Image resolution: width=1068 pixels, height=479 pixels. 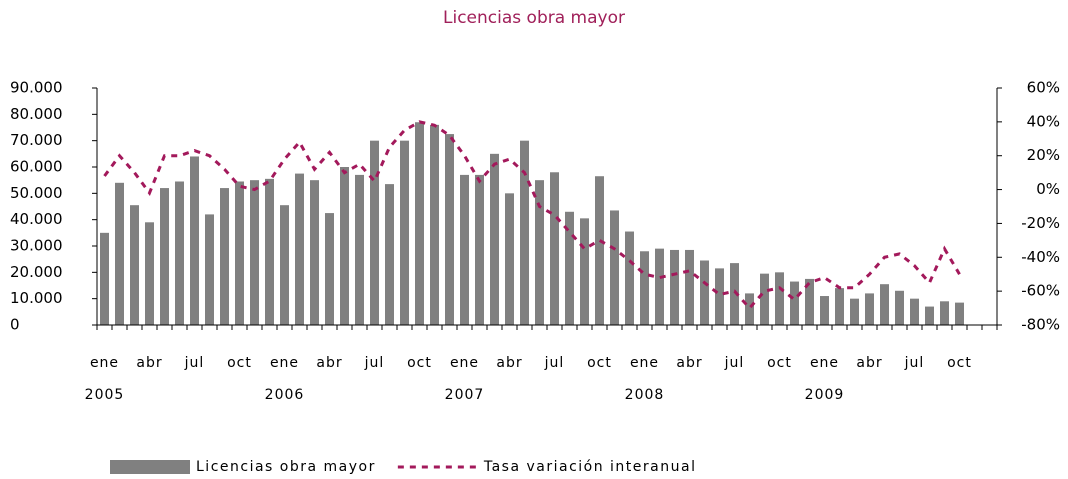 What do you see at coordinates (285, 395) in the screenshot?
I see `x-group-label: 2006` at bounding box center [285, 395].